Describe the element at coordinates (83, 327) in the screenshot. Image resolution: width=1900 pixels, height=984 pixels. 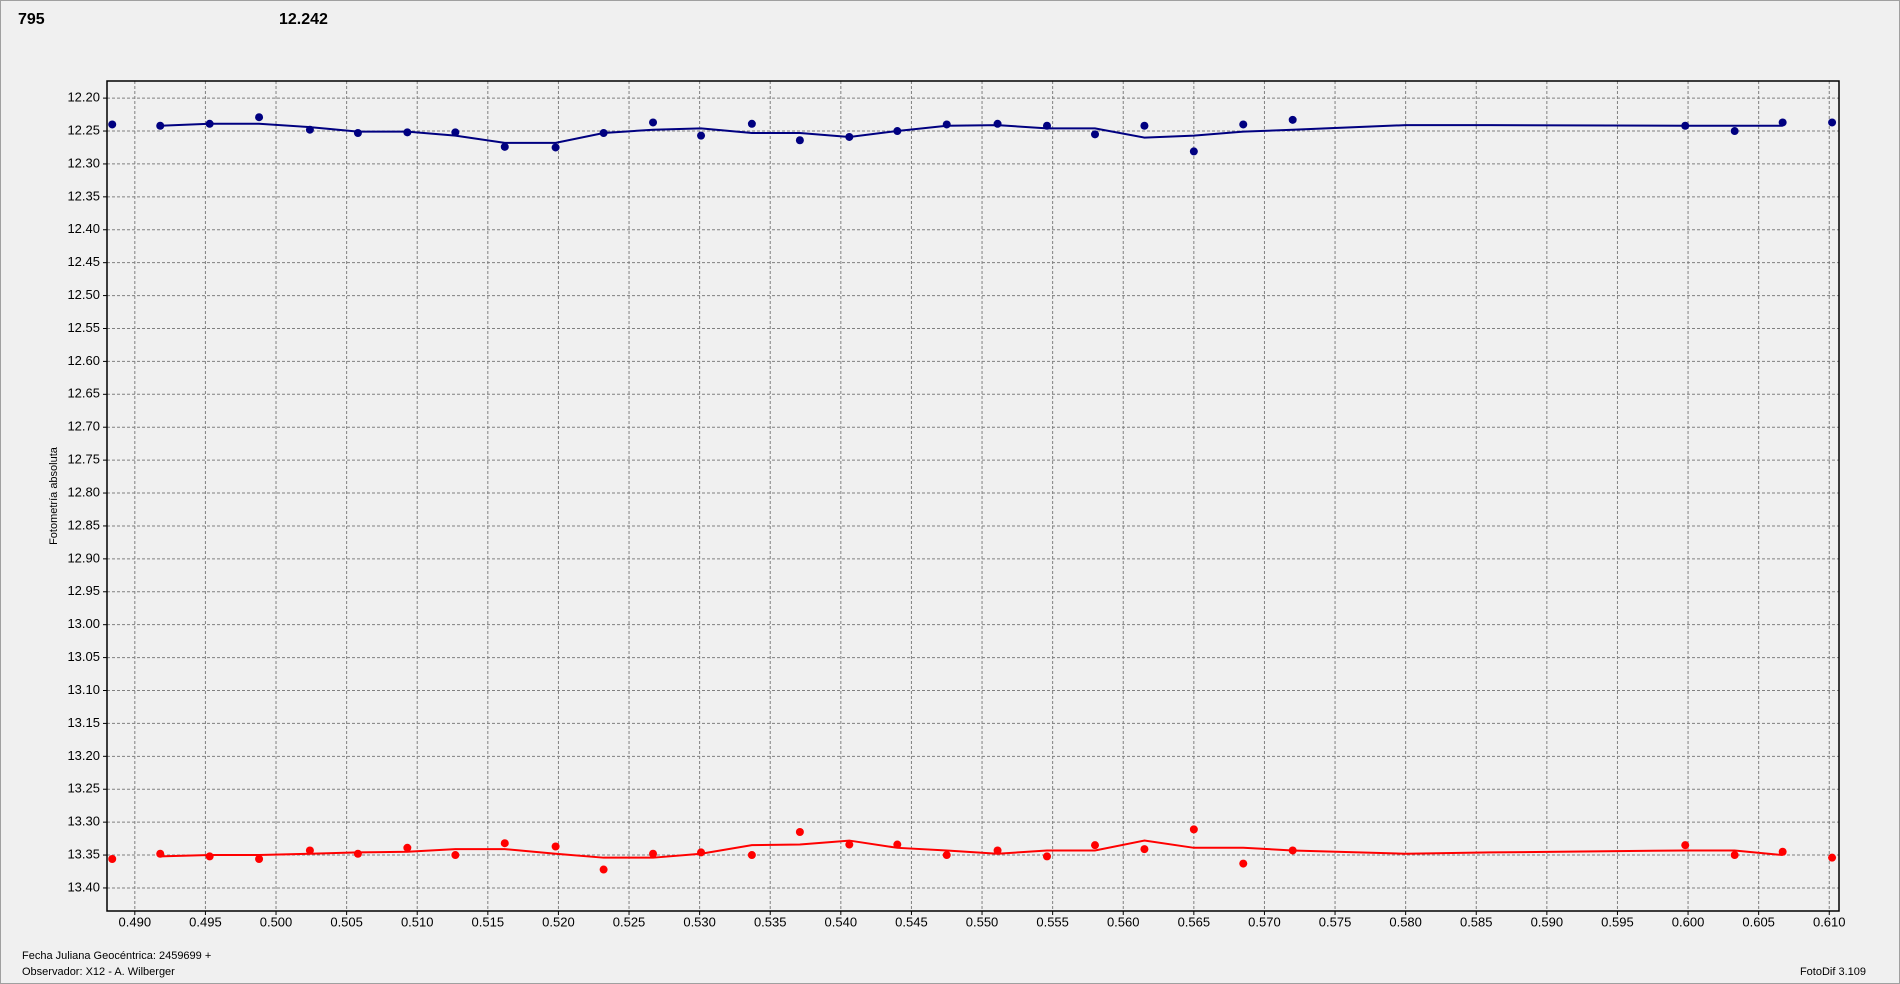
I see `y-tick-label: 12.55` at that location.